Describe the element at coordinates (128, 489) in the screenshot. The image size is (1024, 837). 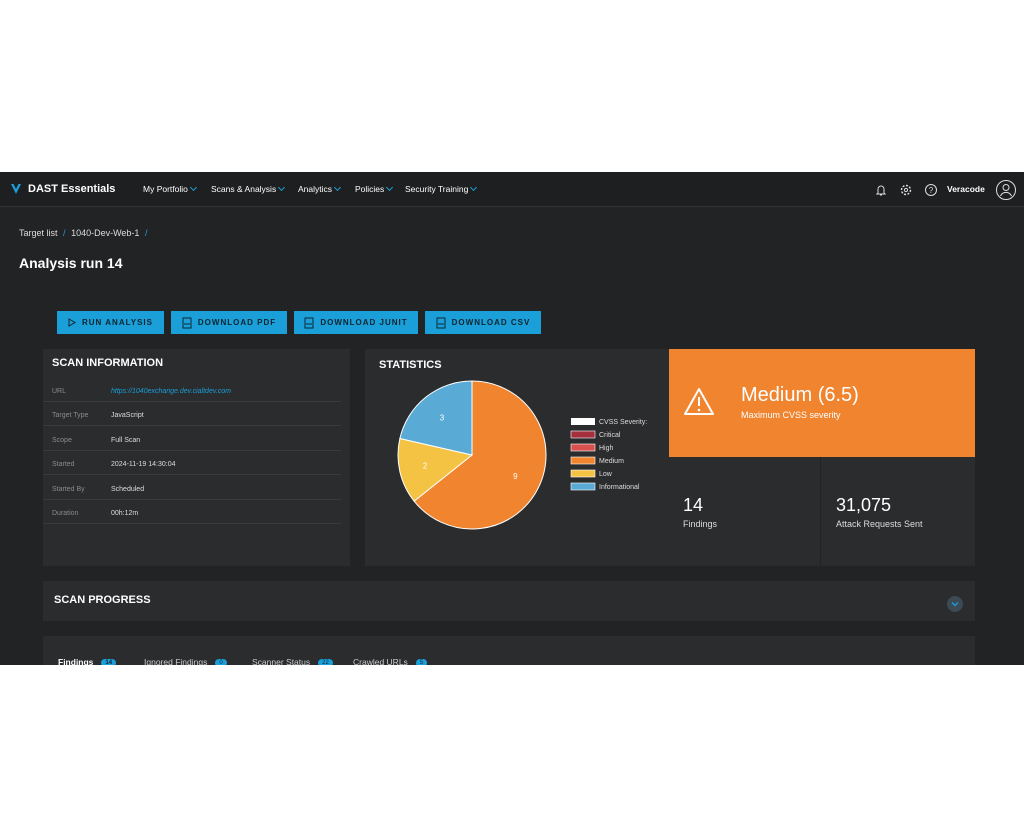
I see `info-value: Scheduled` at that location.